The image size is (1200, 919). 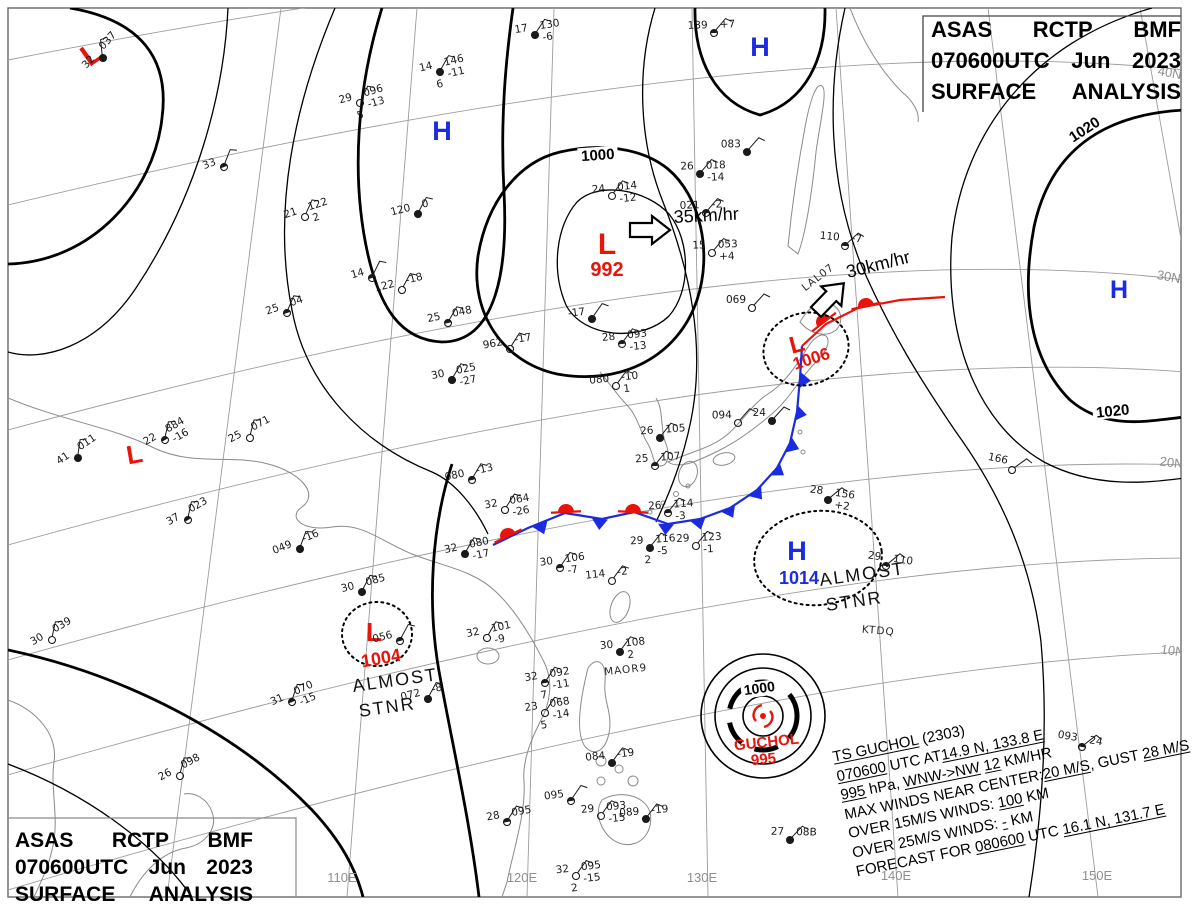 What do you see at coordinates (506, 505) in the screenshot?
I see `station-plot: 32 064-26` at bounding box center [506, 505].